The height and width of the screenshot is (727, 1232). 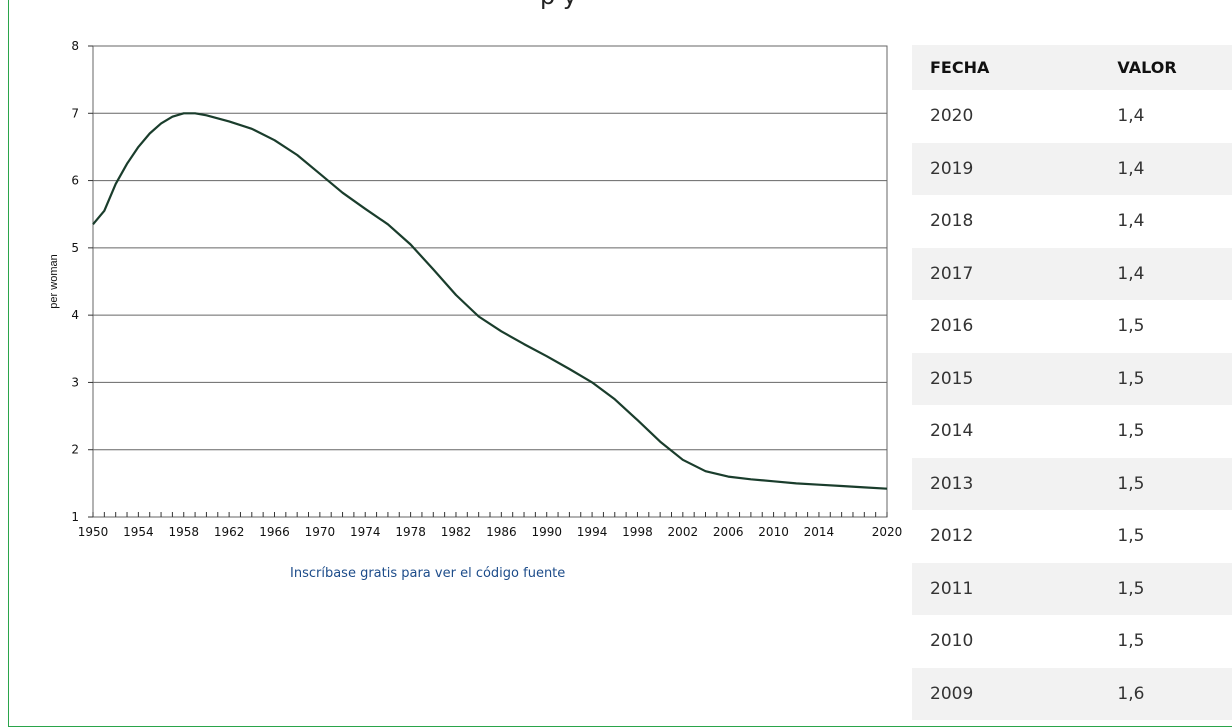 I want to click on cell-fecha: 2009, so click(x=1015, y=693).